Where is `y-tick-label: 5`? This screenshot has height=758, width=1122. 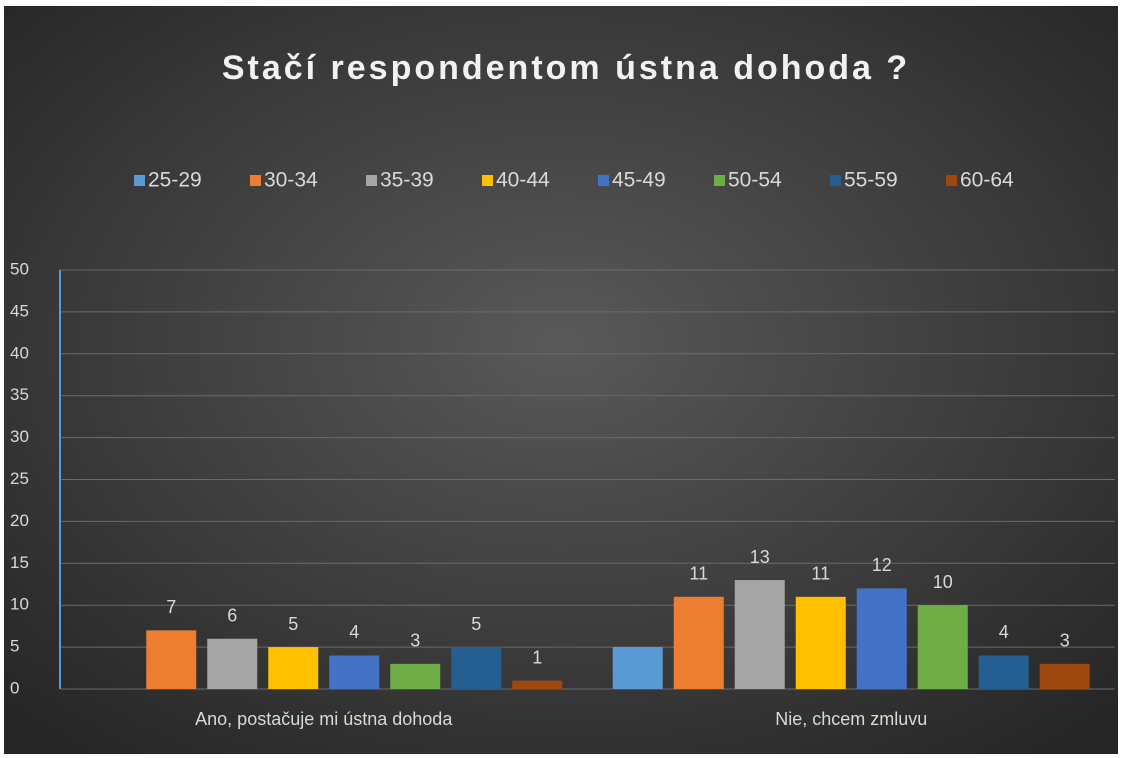
y-tick-label: 5 is located at coordinates (14, 646).